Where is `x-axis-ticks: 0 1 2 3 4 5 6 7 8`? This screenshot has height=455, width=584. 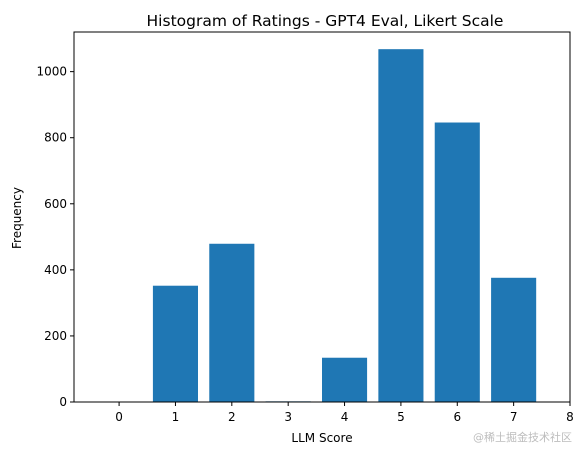 x-axis-ticks: 0 1 2 3 4 5 6 7 8 is located at coordinates (344, 413).